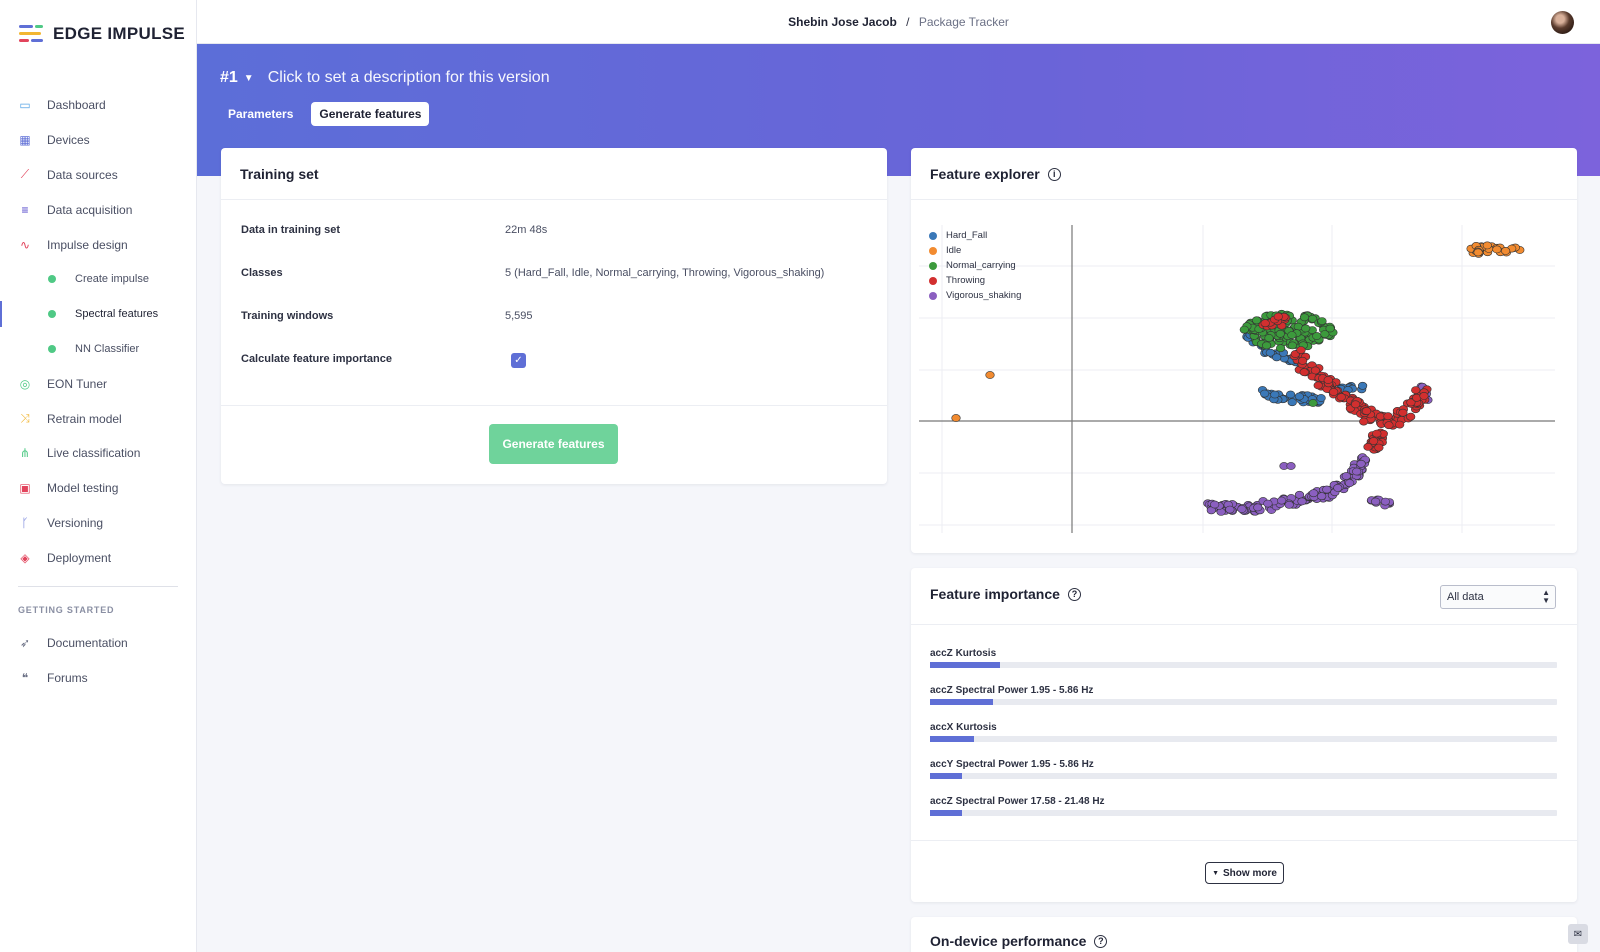 This screenshot has height=952, width=1600. I want to click on kv-value: 5,595, so click(519, 316).